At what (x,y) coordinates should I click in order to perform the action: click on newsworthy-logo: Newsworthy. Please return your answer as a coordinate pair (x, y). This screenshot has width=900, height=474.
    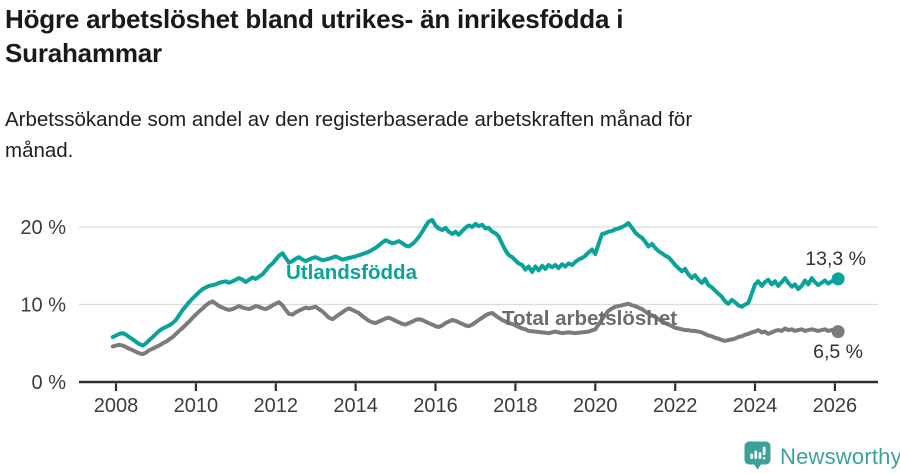
    Looking at the image, I should click on (822, 456).